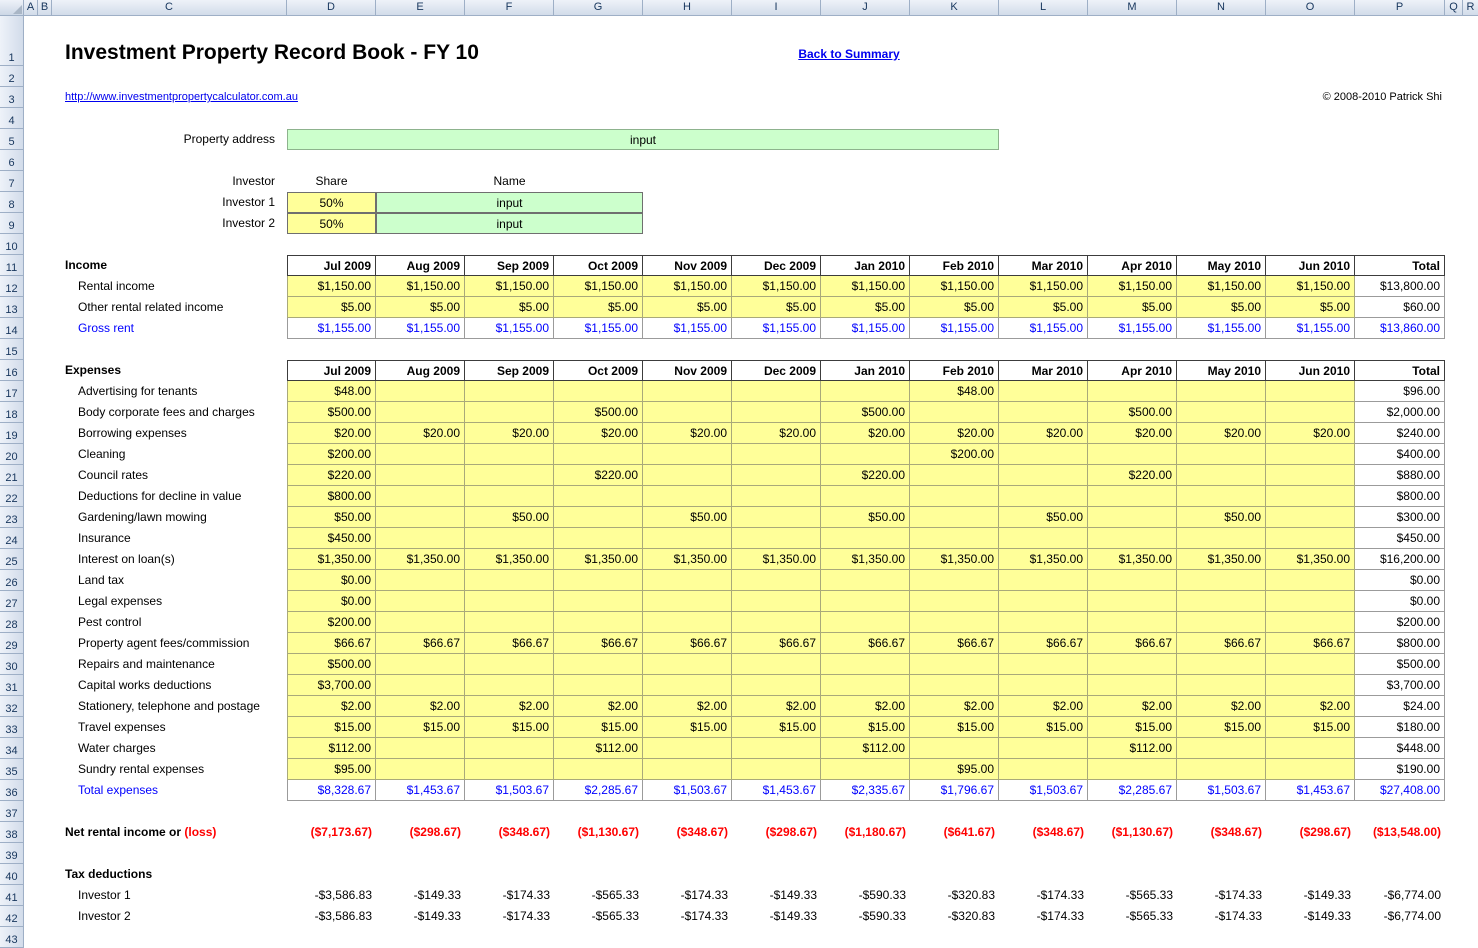  I want to click on row-header-16: 16, so click(12, 370).